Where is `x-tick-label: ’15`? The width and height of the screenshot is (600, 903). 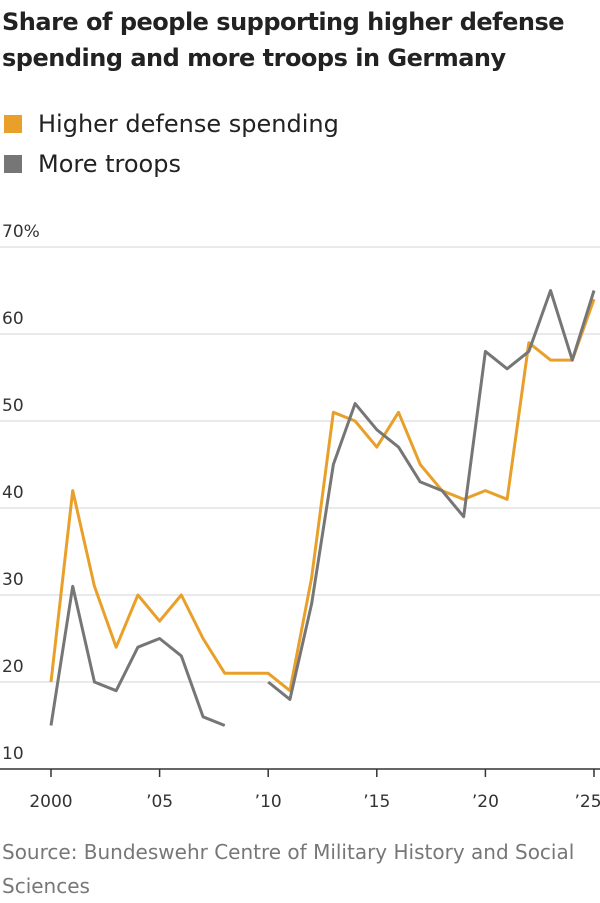 x-tick-label: ’15 is located at coordinates (376, 802).